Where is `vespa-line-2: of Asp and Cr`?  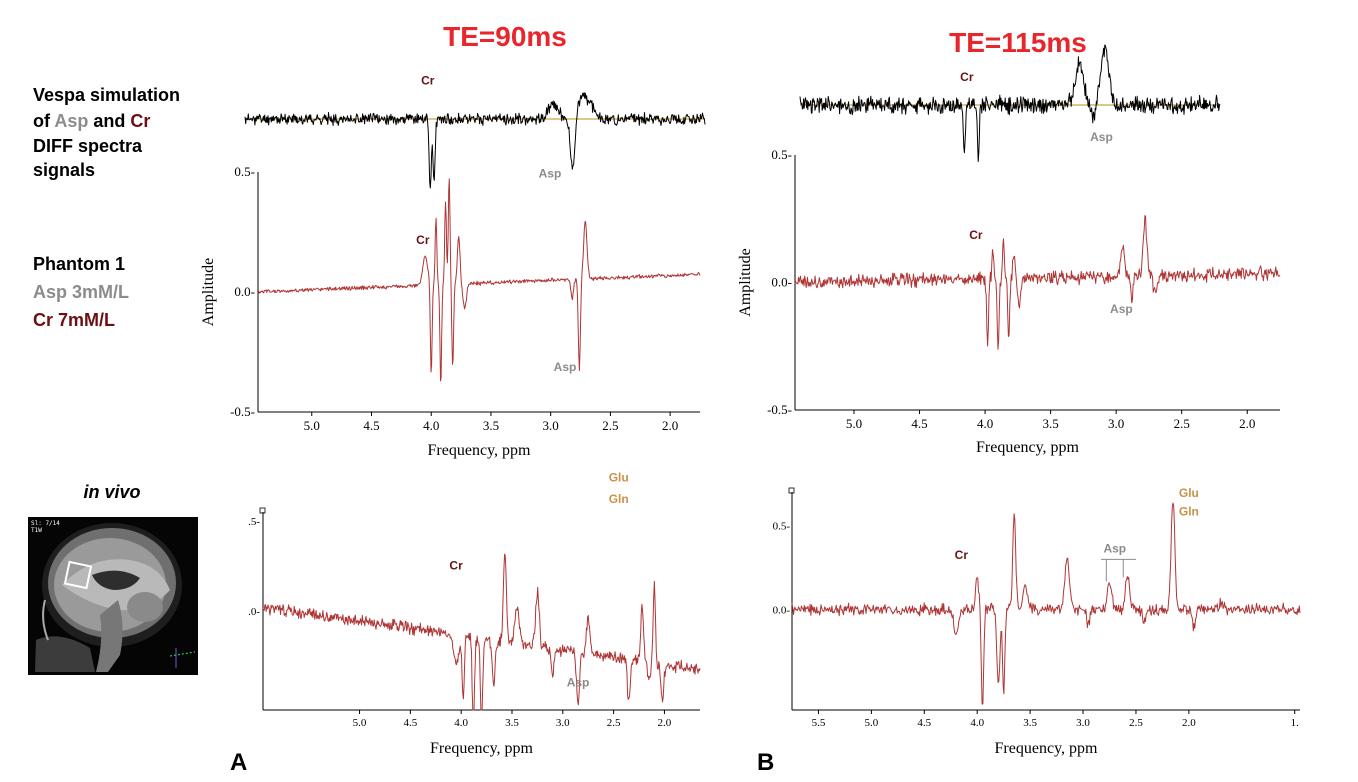
vespa-line-2: of Asp and Cr is located at coordinates (91, 121).